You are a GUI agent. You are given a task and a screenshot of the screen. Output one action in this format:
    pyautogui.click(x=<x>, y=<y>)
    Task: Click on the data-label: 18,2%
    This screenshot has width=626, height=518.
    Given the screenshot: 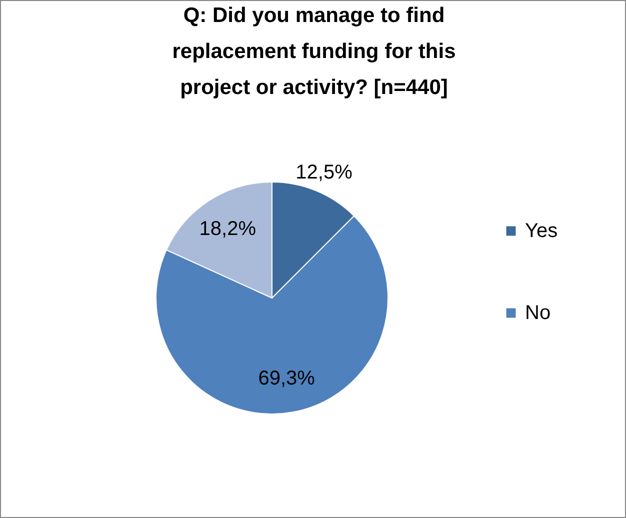 What is the action you would take?
    pyautogui.click(x=227, y=229)
    